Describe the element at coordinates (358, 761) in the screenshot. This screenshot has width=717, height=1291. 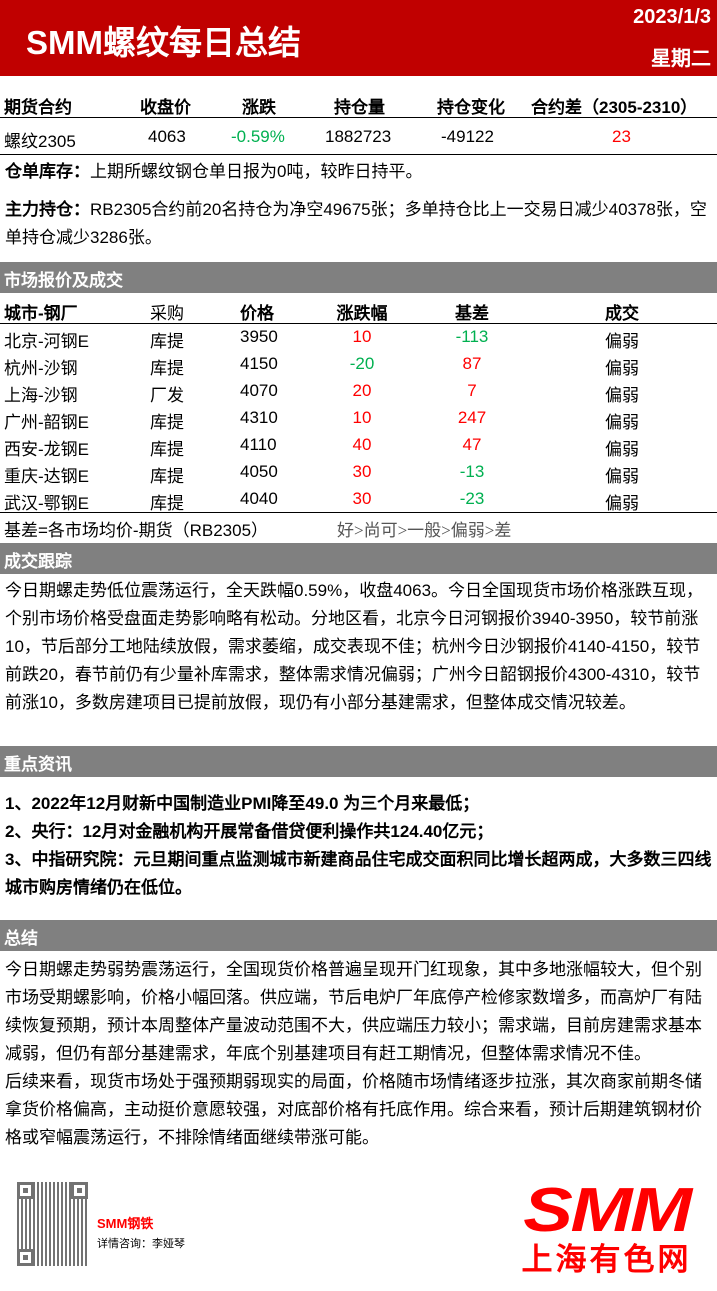
I see `section-news: 重点资讯` at that location.